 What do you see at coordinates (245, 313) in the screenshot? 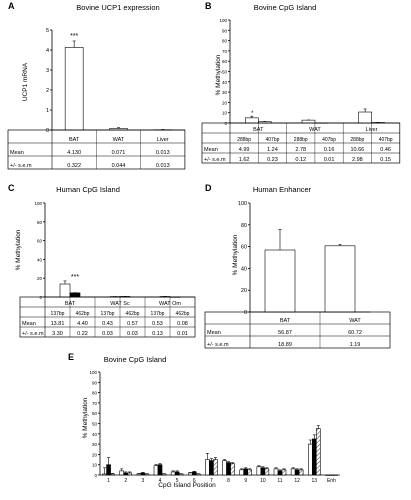
I see `panel-d-y-tick-label: 0` at bounding box center [245, 313].